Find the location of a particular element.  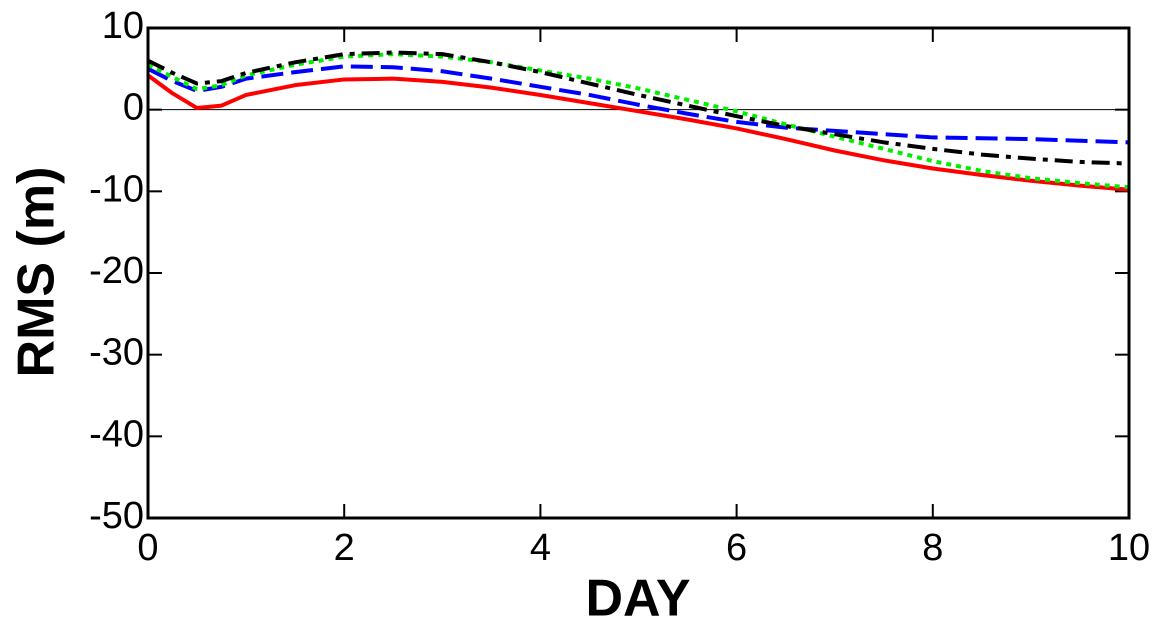

y-tick-label: -30 is located at coordinates (116, 353).